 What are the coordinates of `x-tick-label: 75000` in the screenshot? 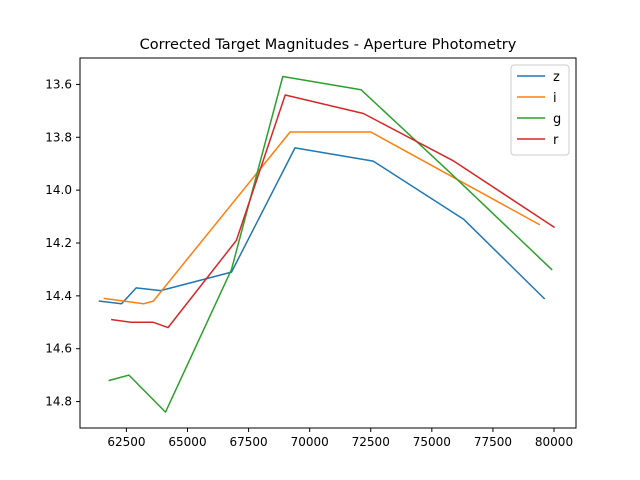 It's located at (432, 442).